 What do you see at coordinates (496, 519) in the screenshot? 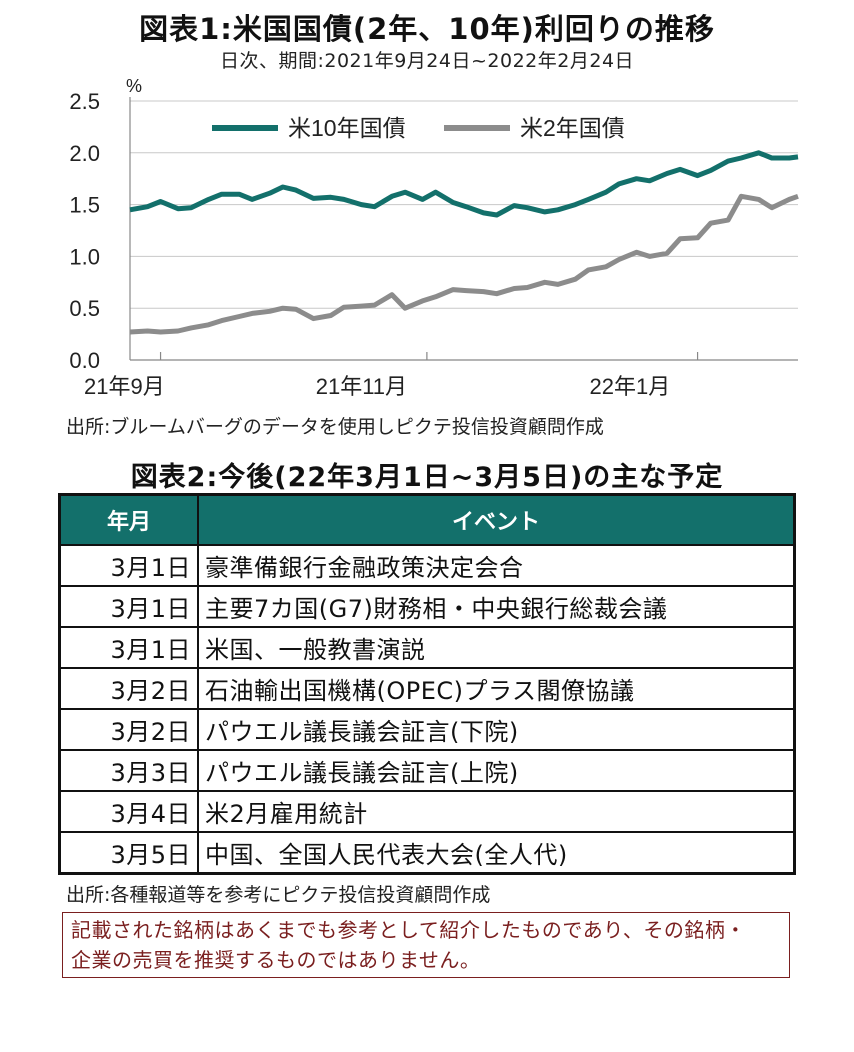
I see `header-event: イベント` at bounding box center [496, 519].